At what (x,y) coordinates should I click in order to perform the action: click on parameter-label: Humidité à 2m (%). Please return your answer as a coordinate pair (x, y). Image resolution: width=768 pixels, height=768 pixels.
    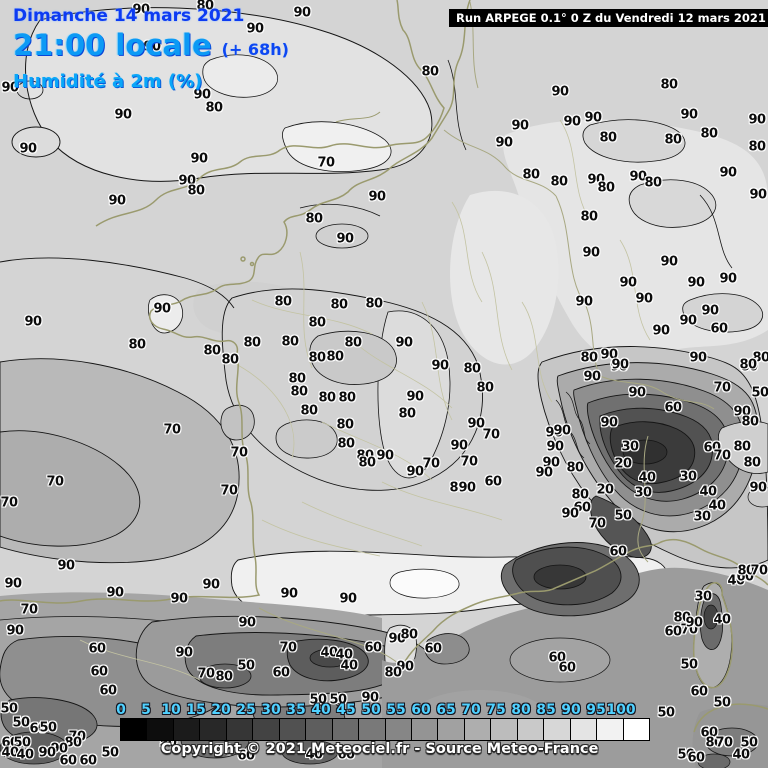
    Looking at the image, I should click on (108, 81).